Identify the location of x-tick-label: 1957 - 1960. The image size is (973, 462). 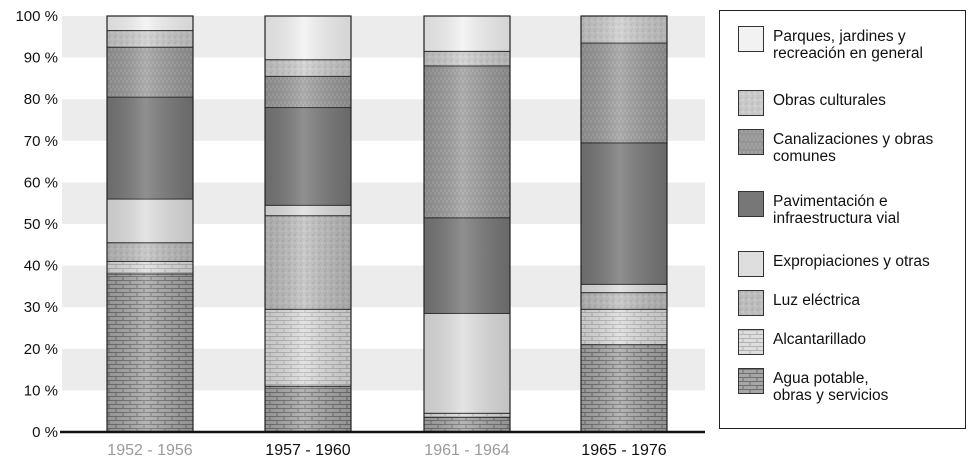
(308, 450).